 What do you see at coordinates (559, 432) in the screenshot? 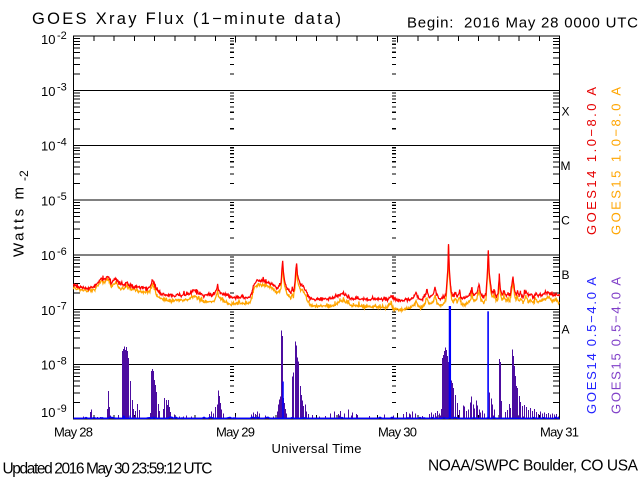
I see `svg-text: May 31` at bounding box center [559, 432].